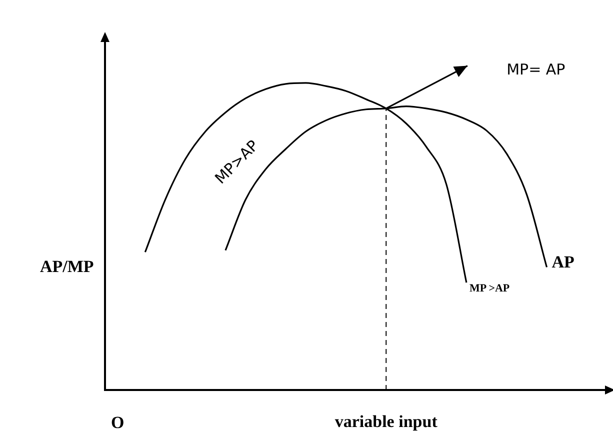 The image size is (613, 436). Describe the element at coordinates (489, 288) in the screenshot. I see `annotation: MP >AP` at that location.